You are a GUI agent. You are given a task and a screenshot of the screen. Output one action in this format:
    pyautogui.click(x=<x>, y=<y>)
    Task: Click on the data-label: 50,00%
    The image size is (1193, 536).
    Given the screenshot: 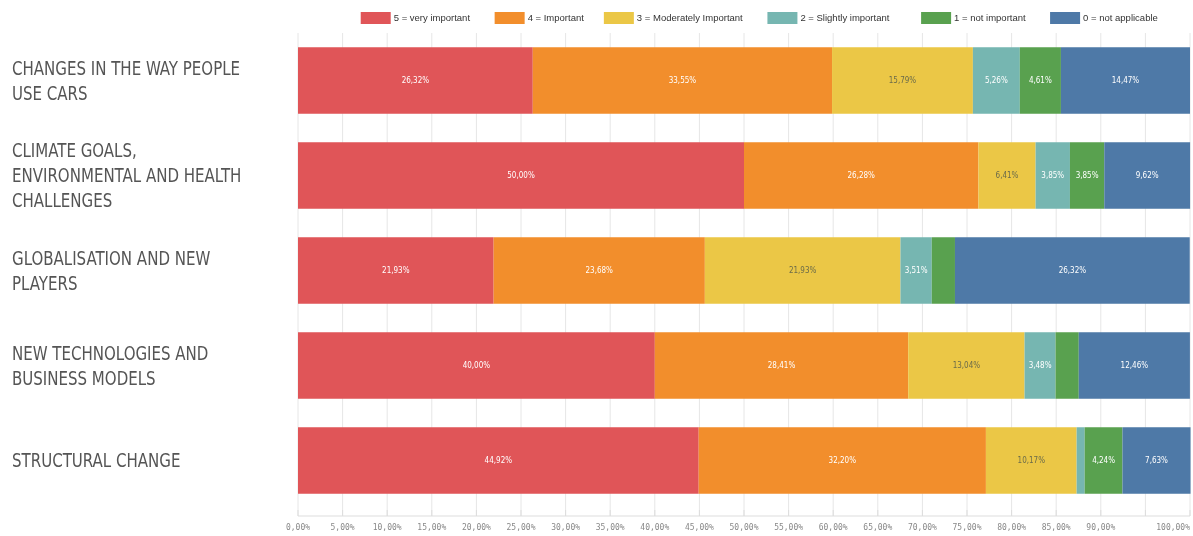 What is the action you would take?
    pyautogui.click(x=521, y=176)
    